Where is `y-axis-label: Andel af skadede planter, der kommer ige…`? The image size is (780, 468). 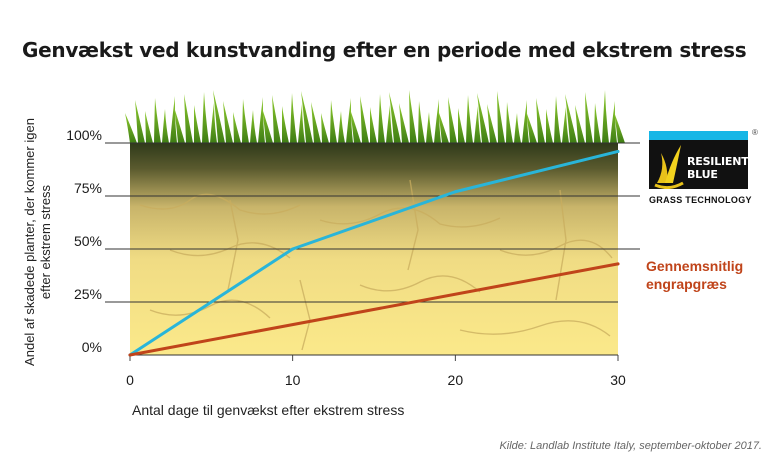
y-axis-label: Andel af skadede planter, der kommer ige… is located at coordinates (37, 242).